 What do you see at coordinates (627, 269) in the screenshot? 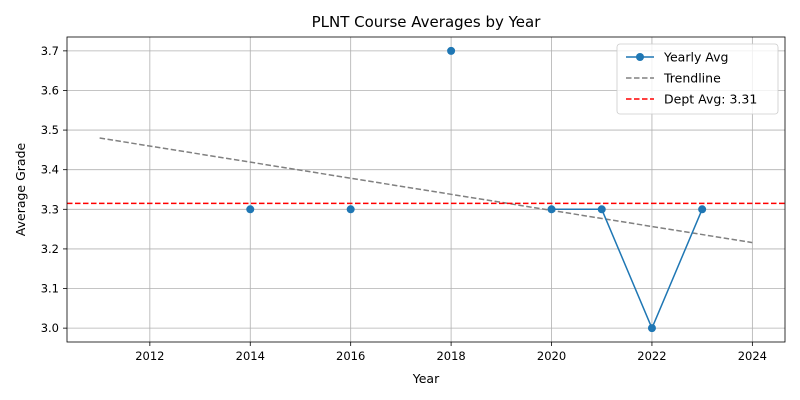
I see `yearly-avg-line` at bounding box center [627, 269].